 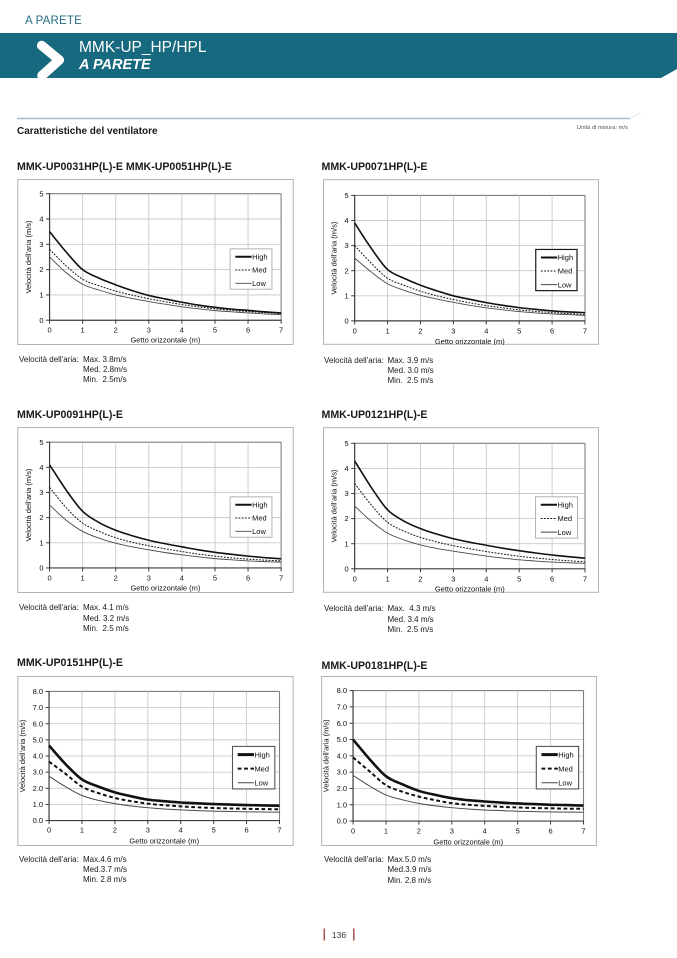 What do you see at coordinates (341, 723) in the screenshot?
I see `svg-text: 6.0` at bounding box center [341, 723].